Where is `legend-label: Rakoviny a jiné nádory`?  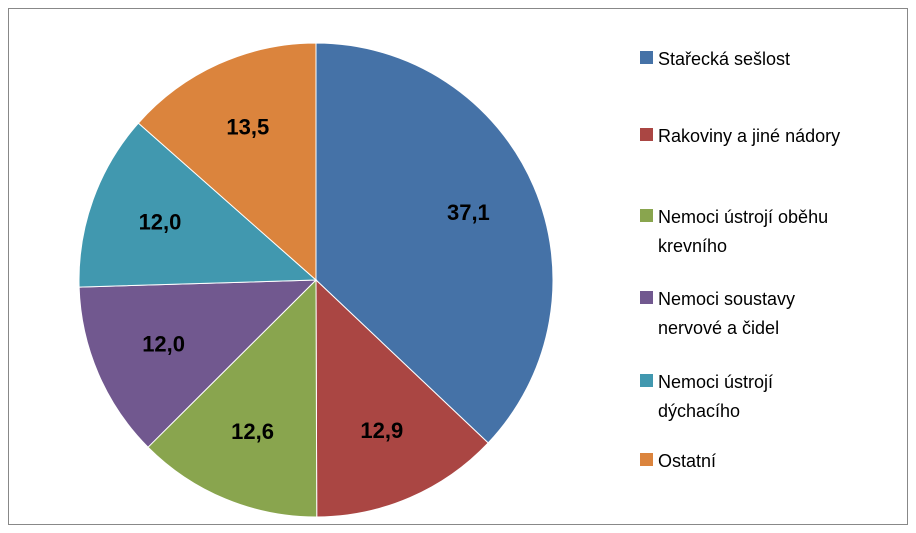
legend-label: Rakoviny a jiné nádory is located at coordinates (749, 136).